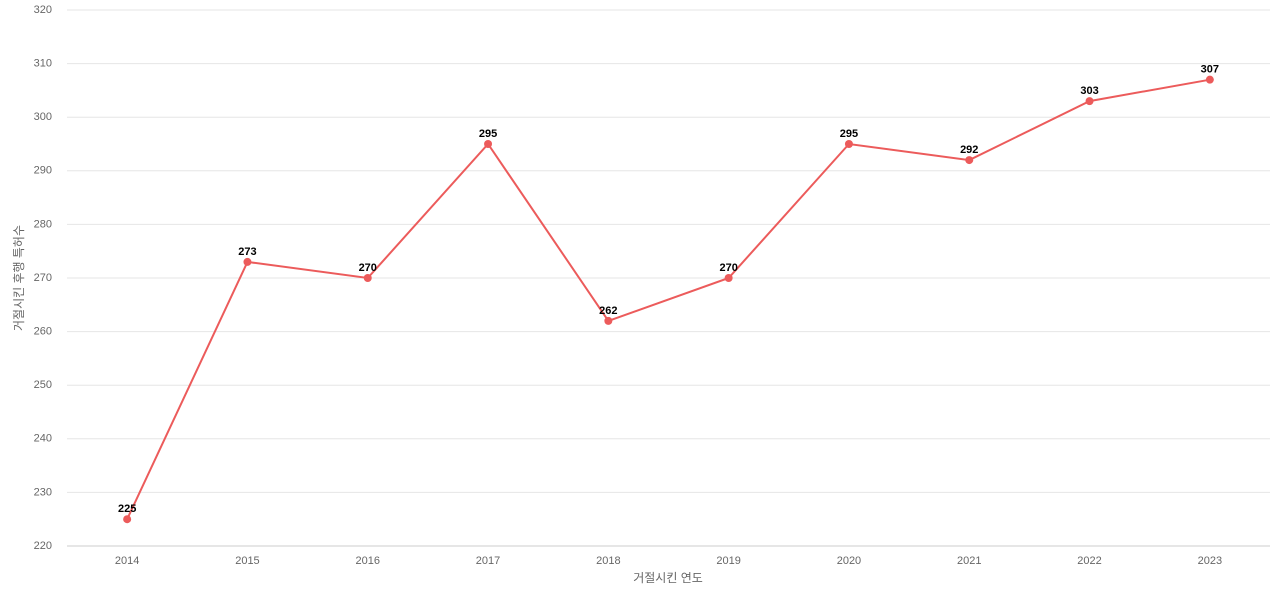 The image size is (1280, 600). Describe the element at coordinates (43, 117) in the screenshot. I see `y-tick-label: 300` at that location.